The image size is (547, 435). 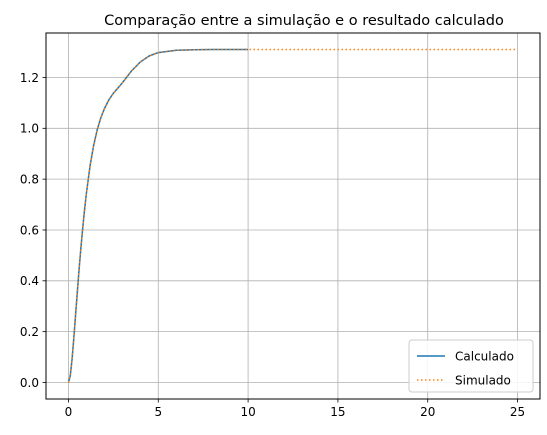 I want to click on legend-label-simulado: Simulado, so click(x=483, y=381).